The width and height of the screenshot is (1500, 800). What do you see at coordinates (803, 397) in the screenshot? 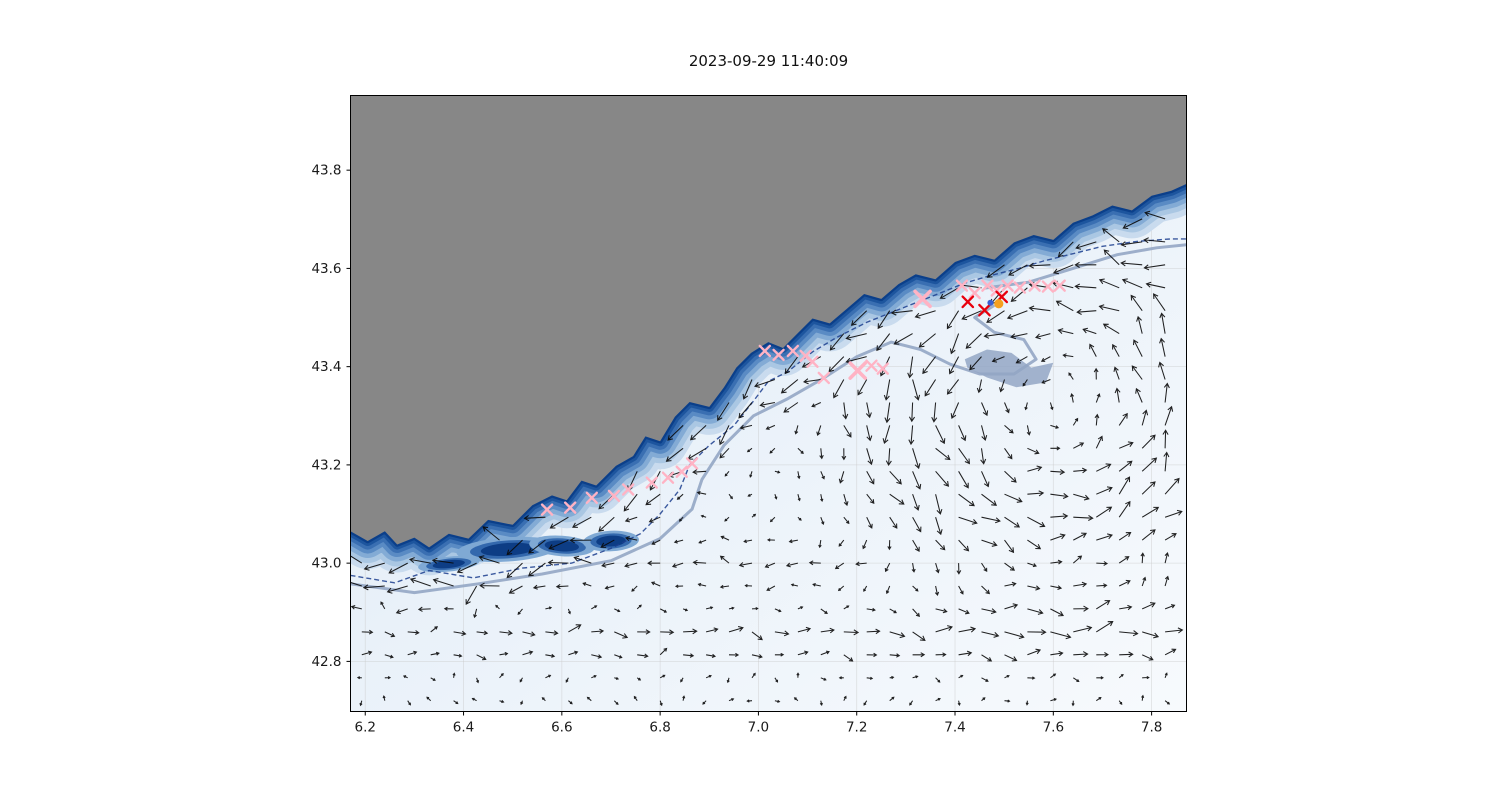
I see `drifter-markers` at bounding box center [803, 397].